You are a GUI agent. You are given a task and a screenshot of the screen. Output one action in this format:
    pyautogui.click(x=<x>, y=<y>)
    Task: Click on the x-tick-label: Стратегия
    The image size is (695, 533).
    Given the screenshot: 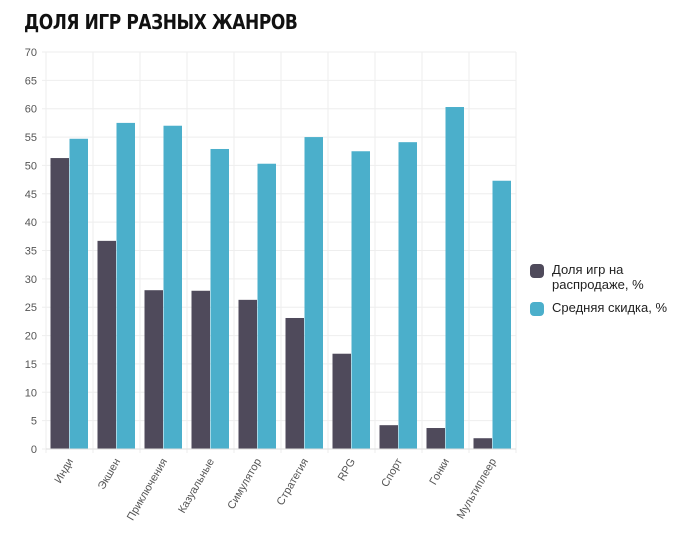 What is the action you would take?
    pyautogui.click(x=293, y=481)
    